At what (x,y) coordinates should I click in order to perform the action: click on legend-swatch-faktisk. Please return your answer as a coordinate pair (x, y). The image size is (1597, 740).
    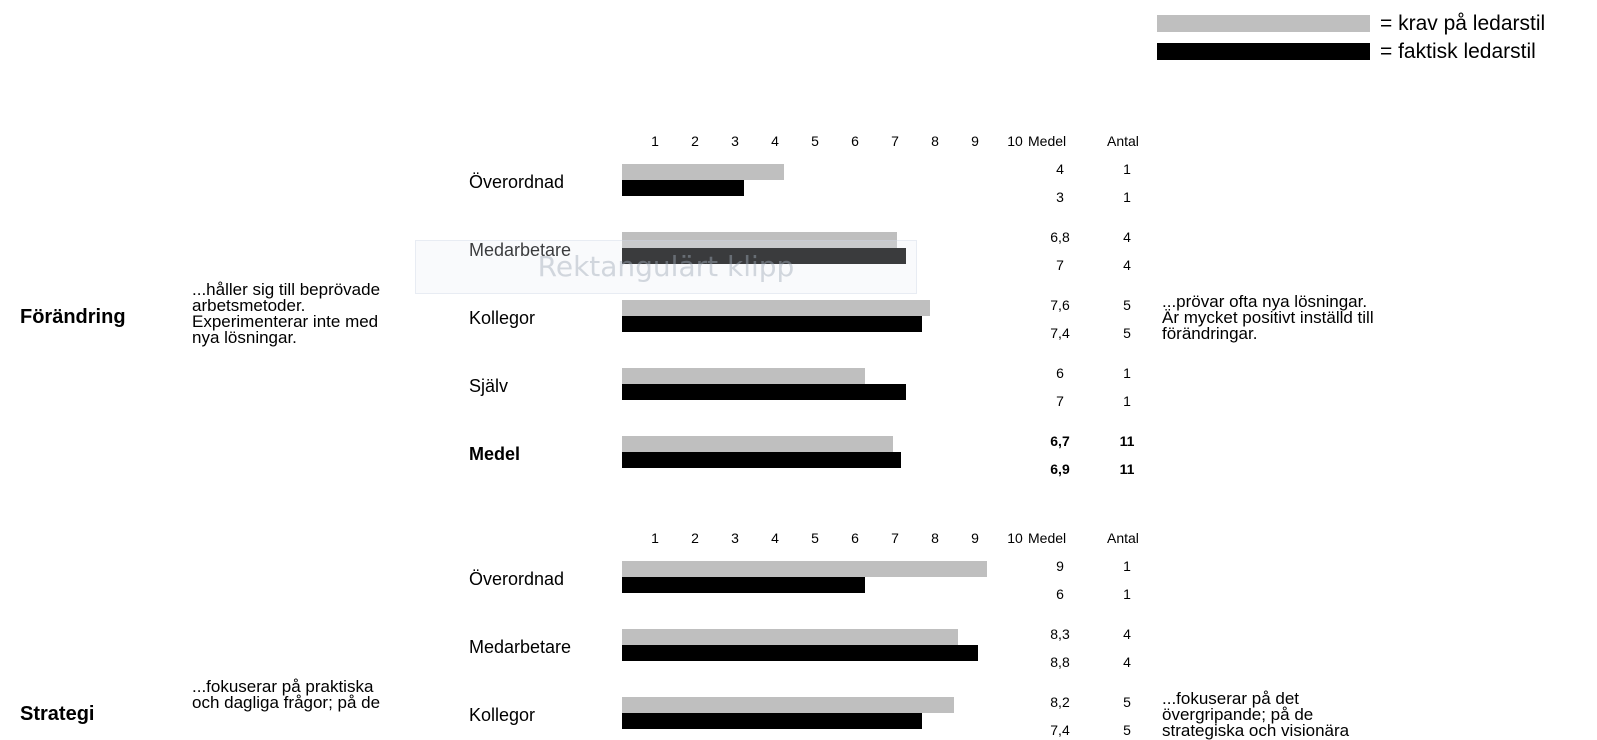
    Looking at the image, I should click on (1263, 51).